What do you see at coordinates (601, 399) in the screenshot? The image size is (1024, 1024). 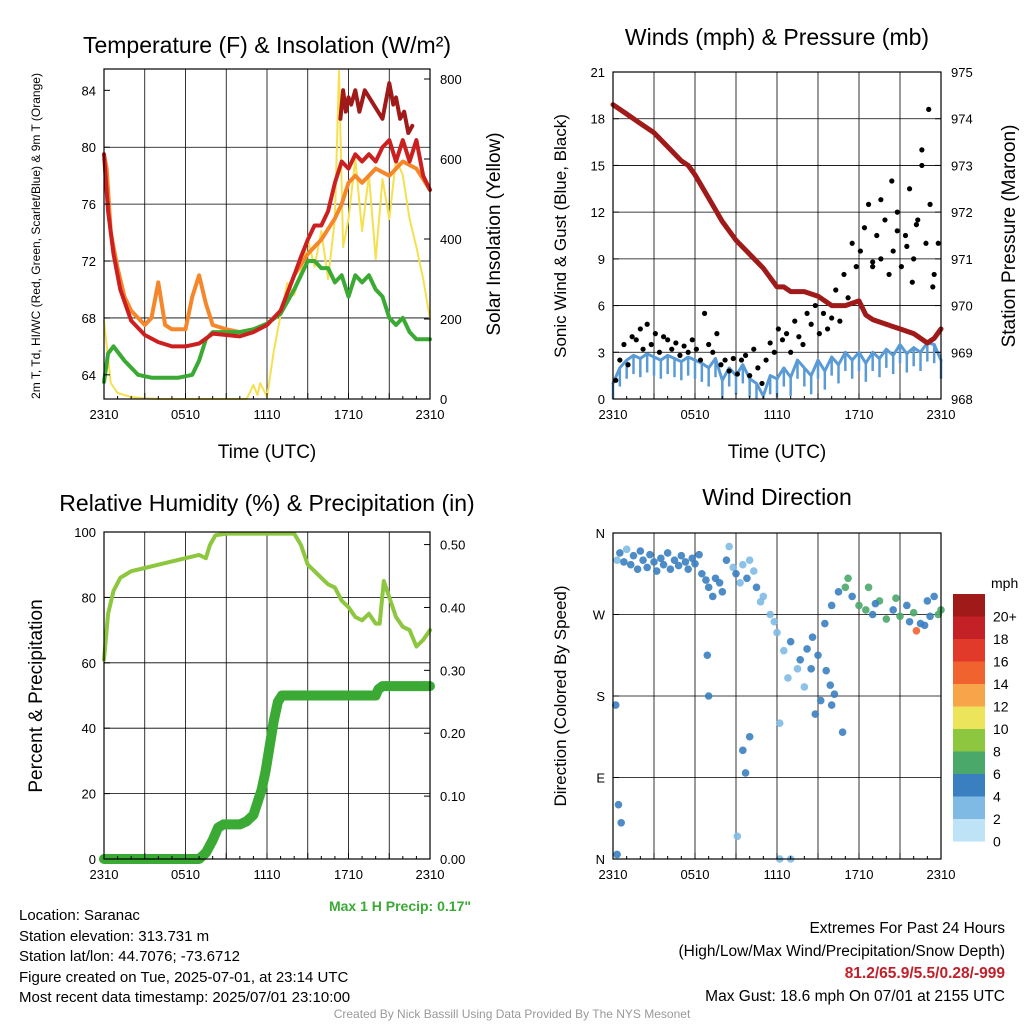 I see `y-tick-label: 0` at bounding box center [601, 399].